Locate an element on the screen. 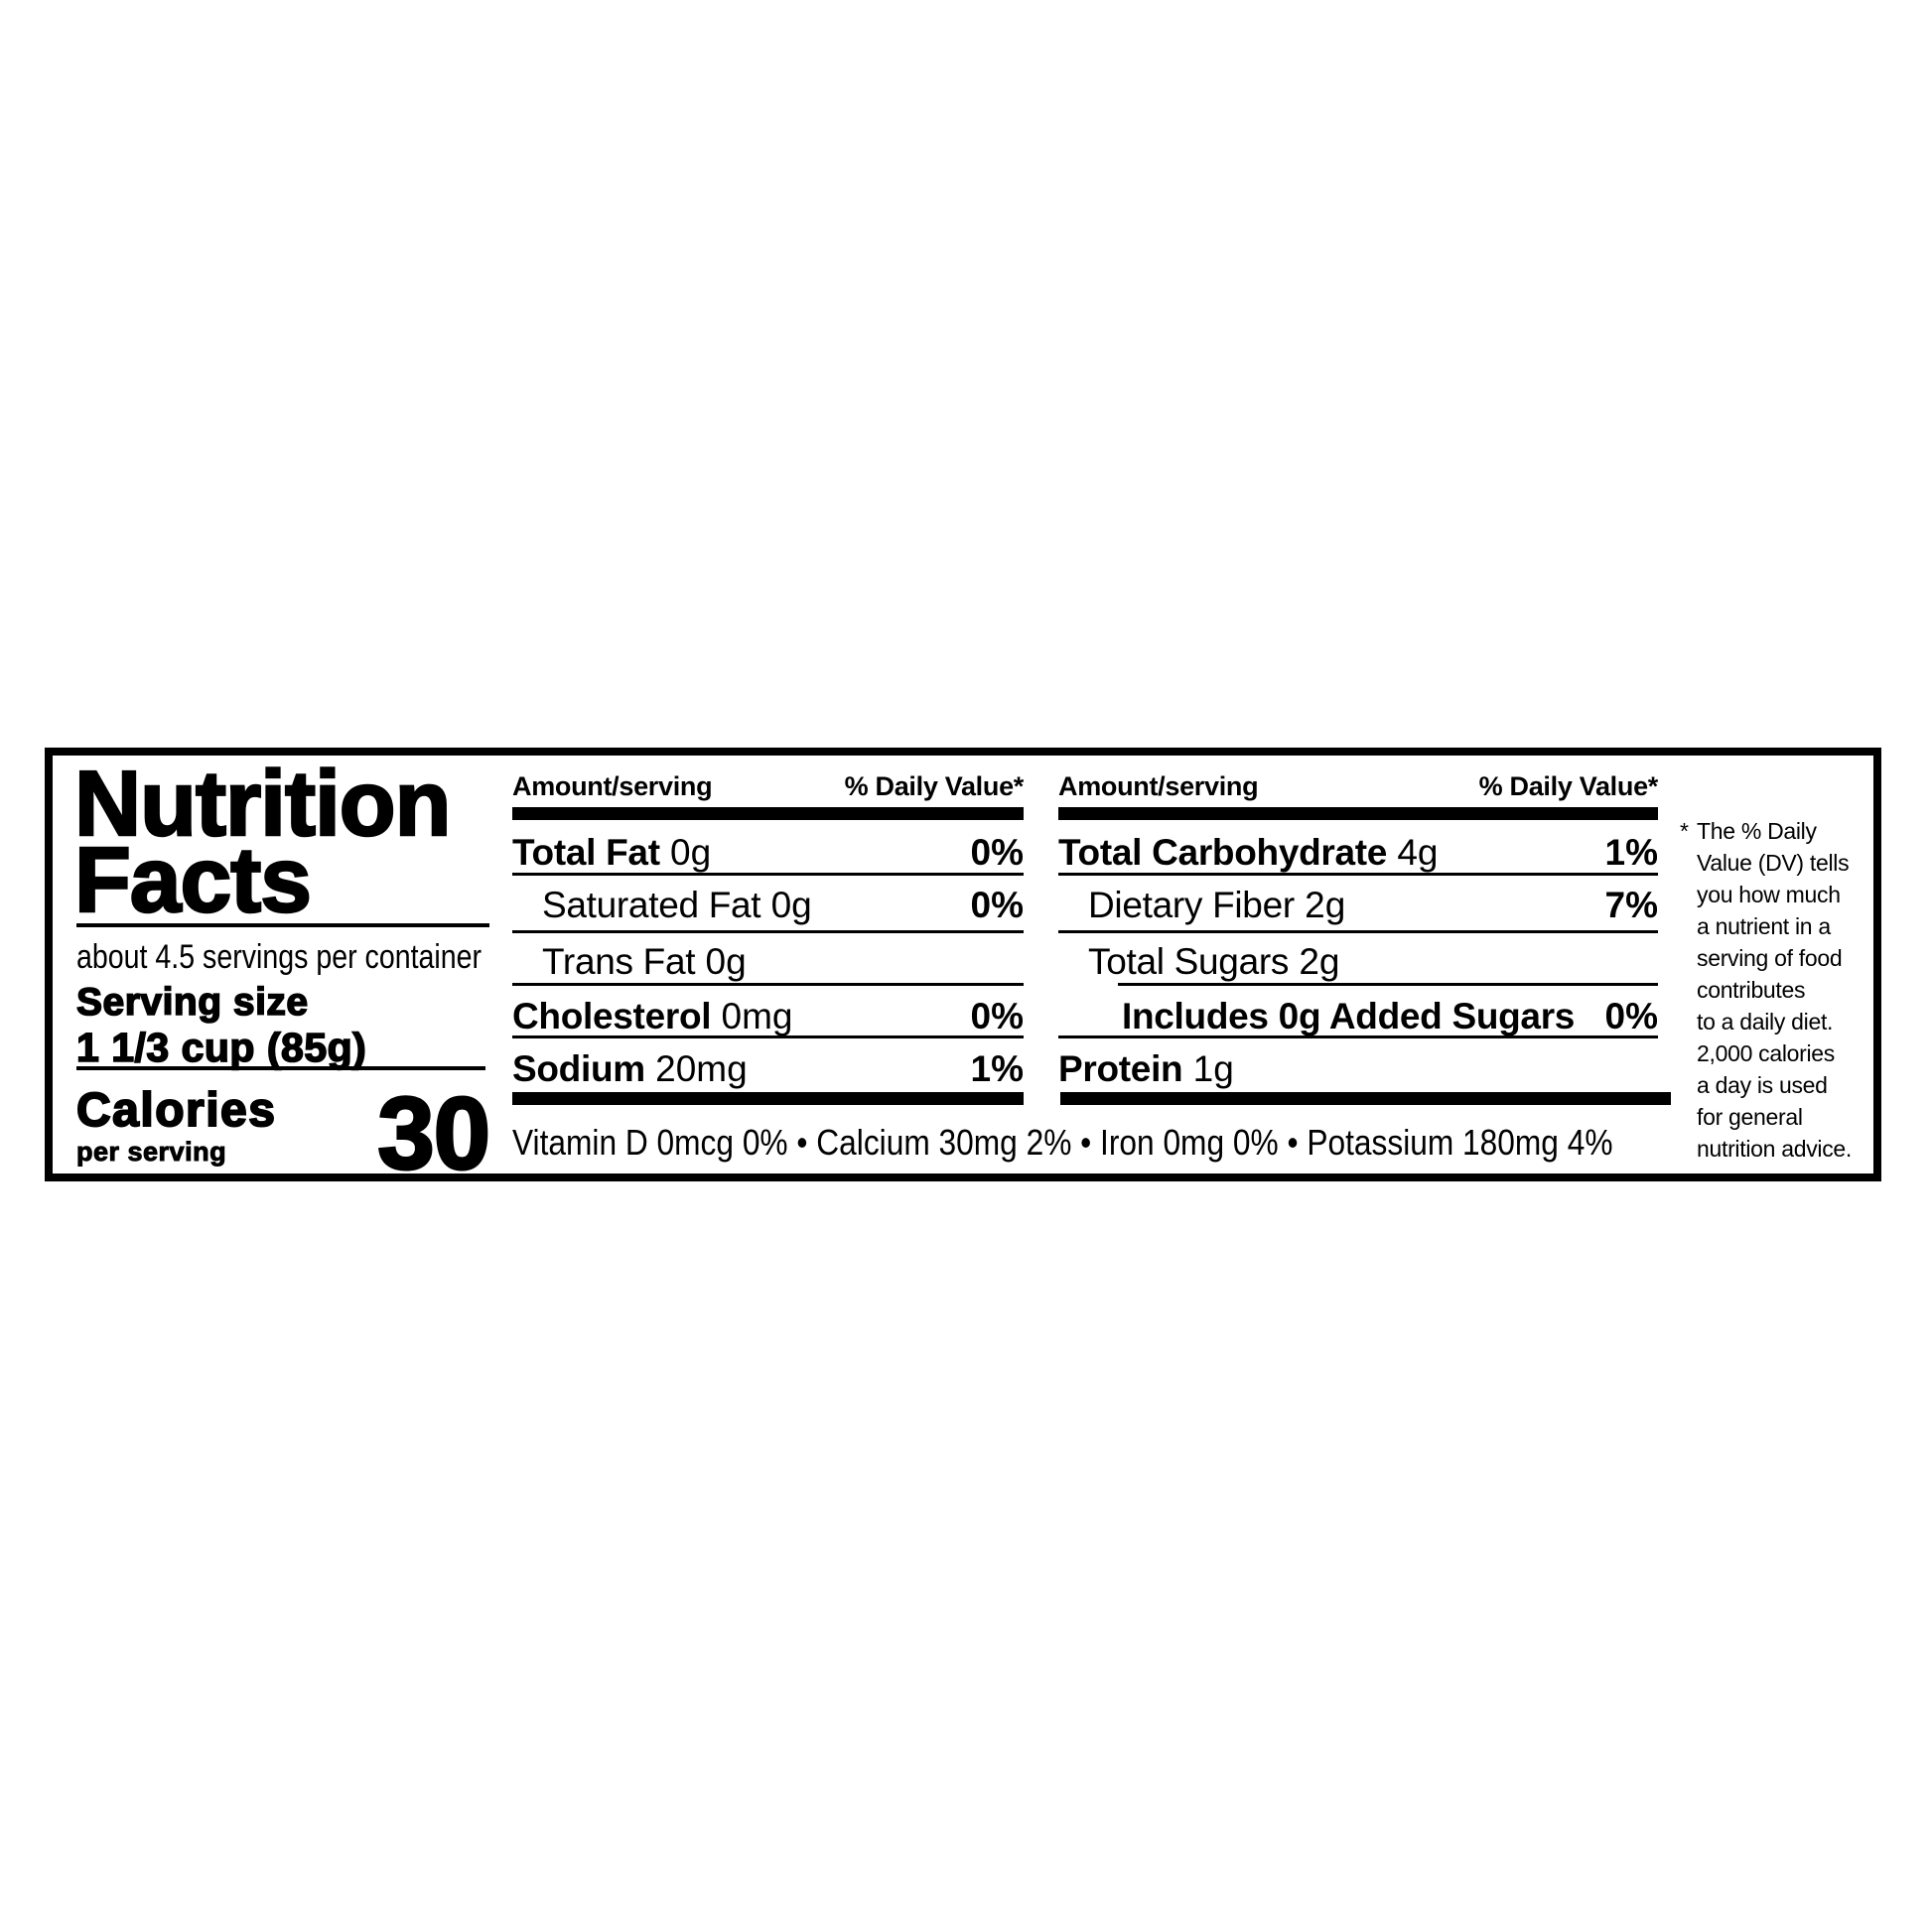  column-2-header: Amount/serving % Daily Value* is located at coordinates (1358, 787).